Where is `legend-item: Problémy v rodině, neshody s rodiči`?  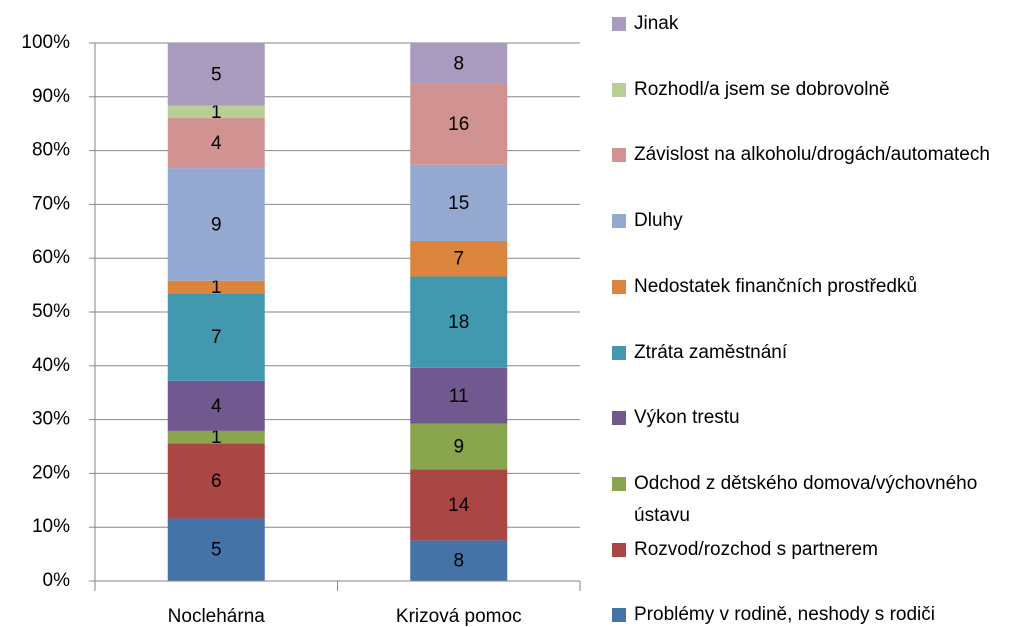
legend-item: Problémy v rodině, neshody s rodiči is located at coordinates (812, 615).